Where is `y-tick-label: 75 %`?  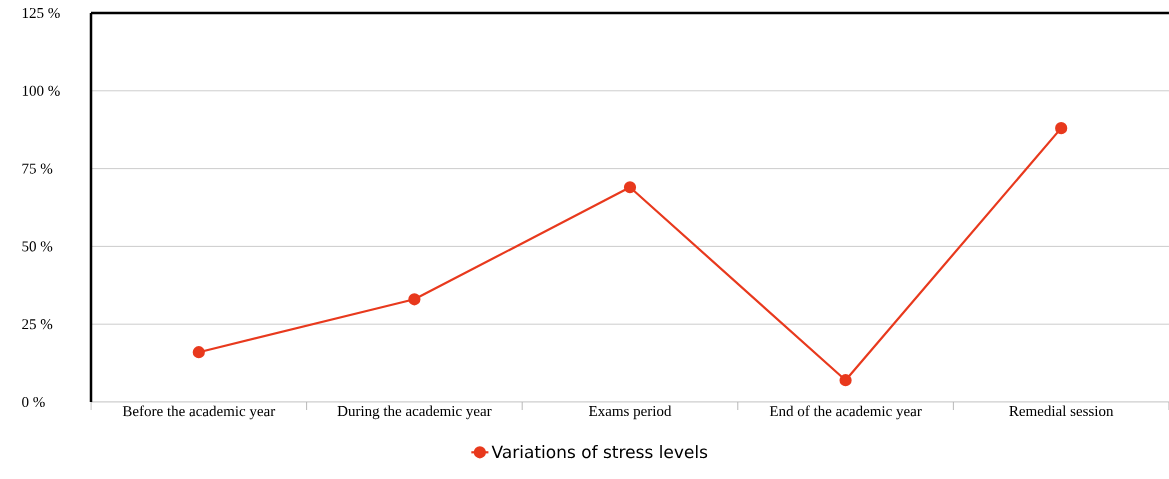 y-tick-label: 75 % is located at coordinates (37, 168).